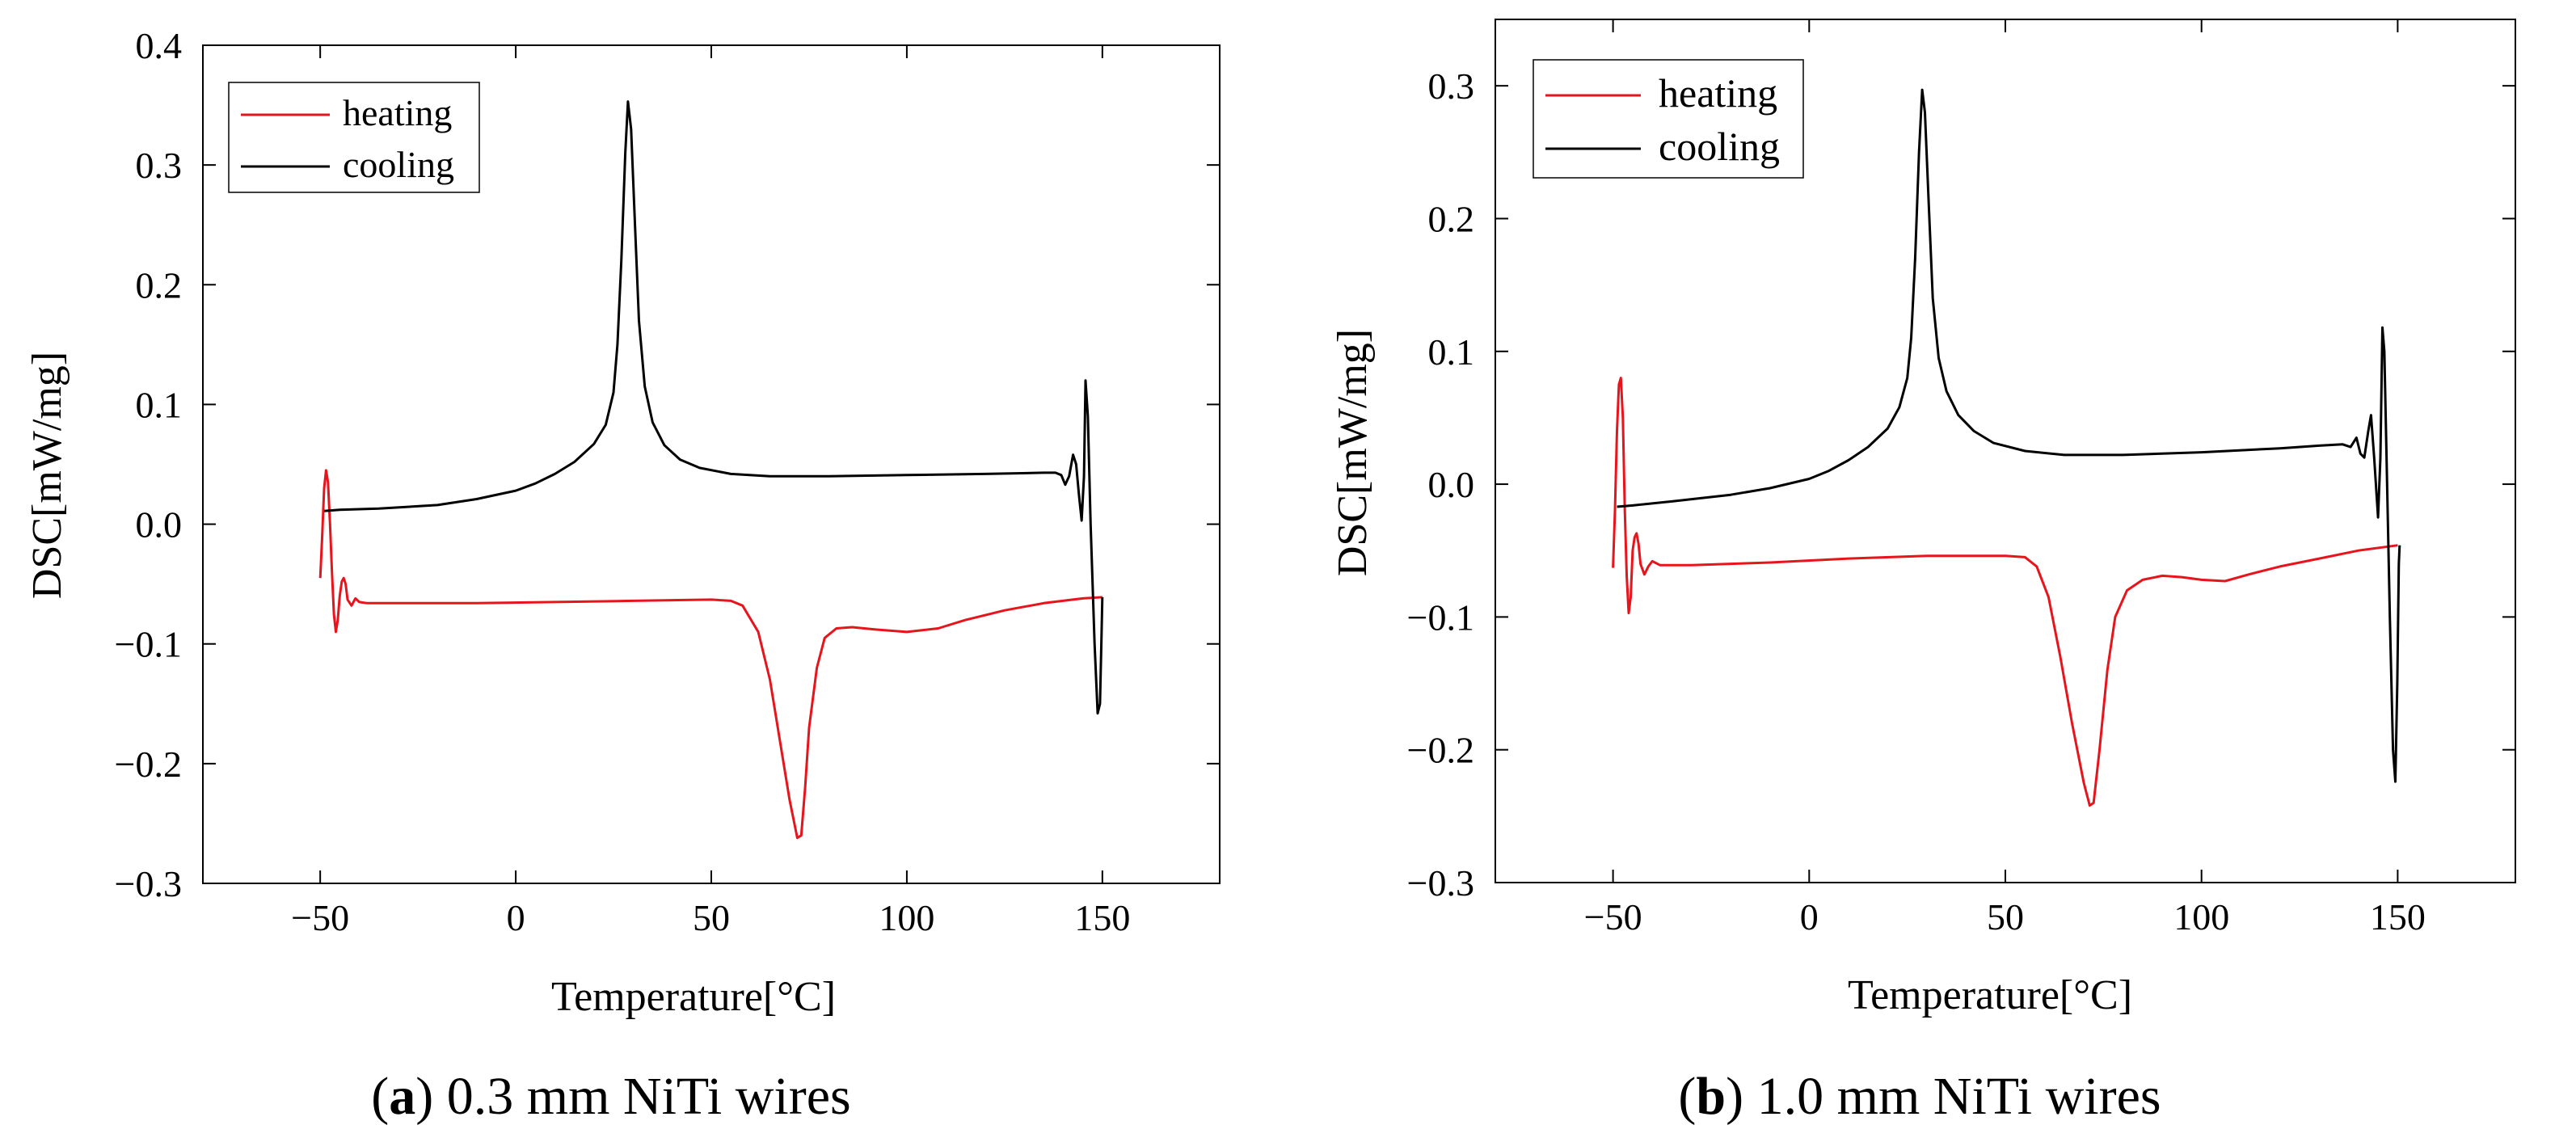 This screenshot has height=1142, width=2576. I want to click on panel-caption: (b) 1.0 mm NiTi wires, so click(1919, 1096).